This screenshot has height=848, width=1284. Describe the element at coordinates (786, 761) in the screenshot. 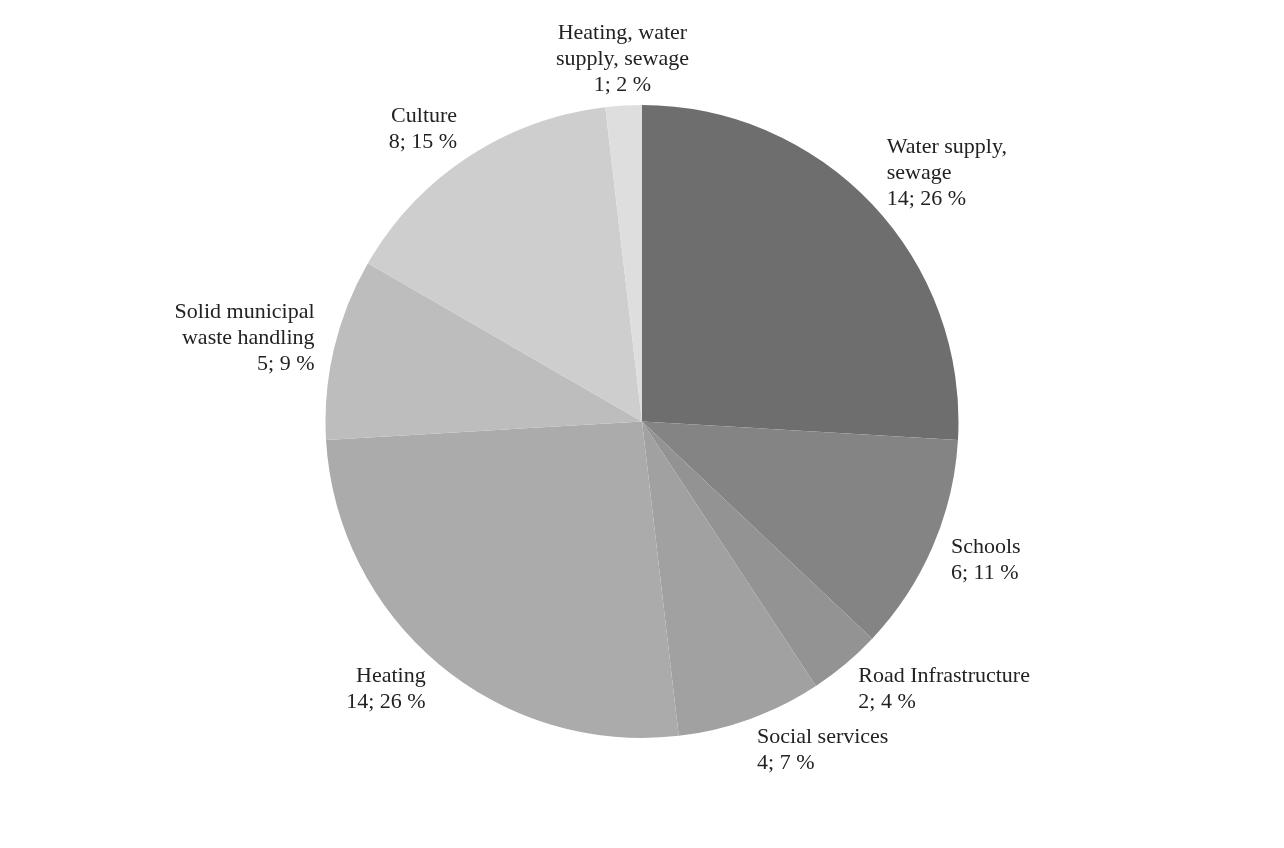

I see `data-label: 4; 7 %` at that location.